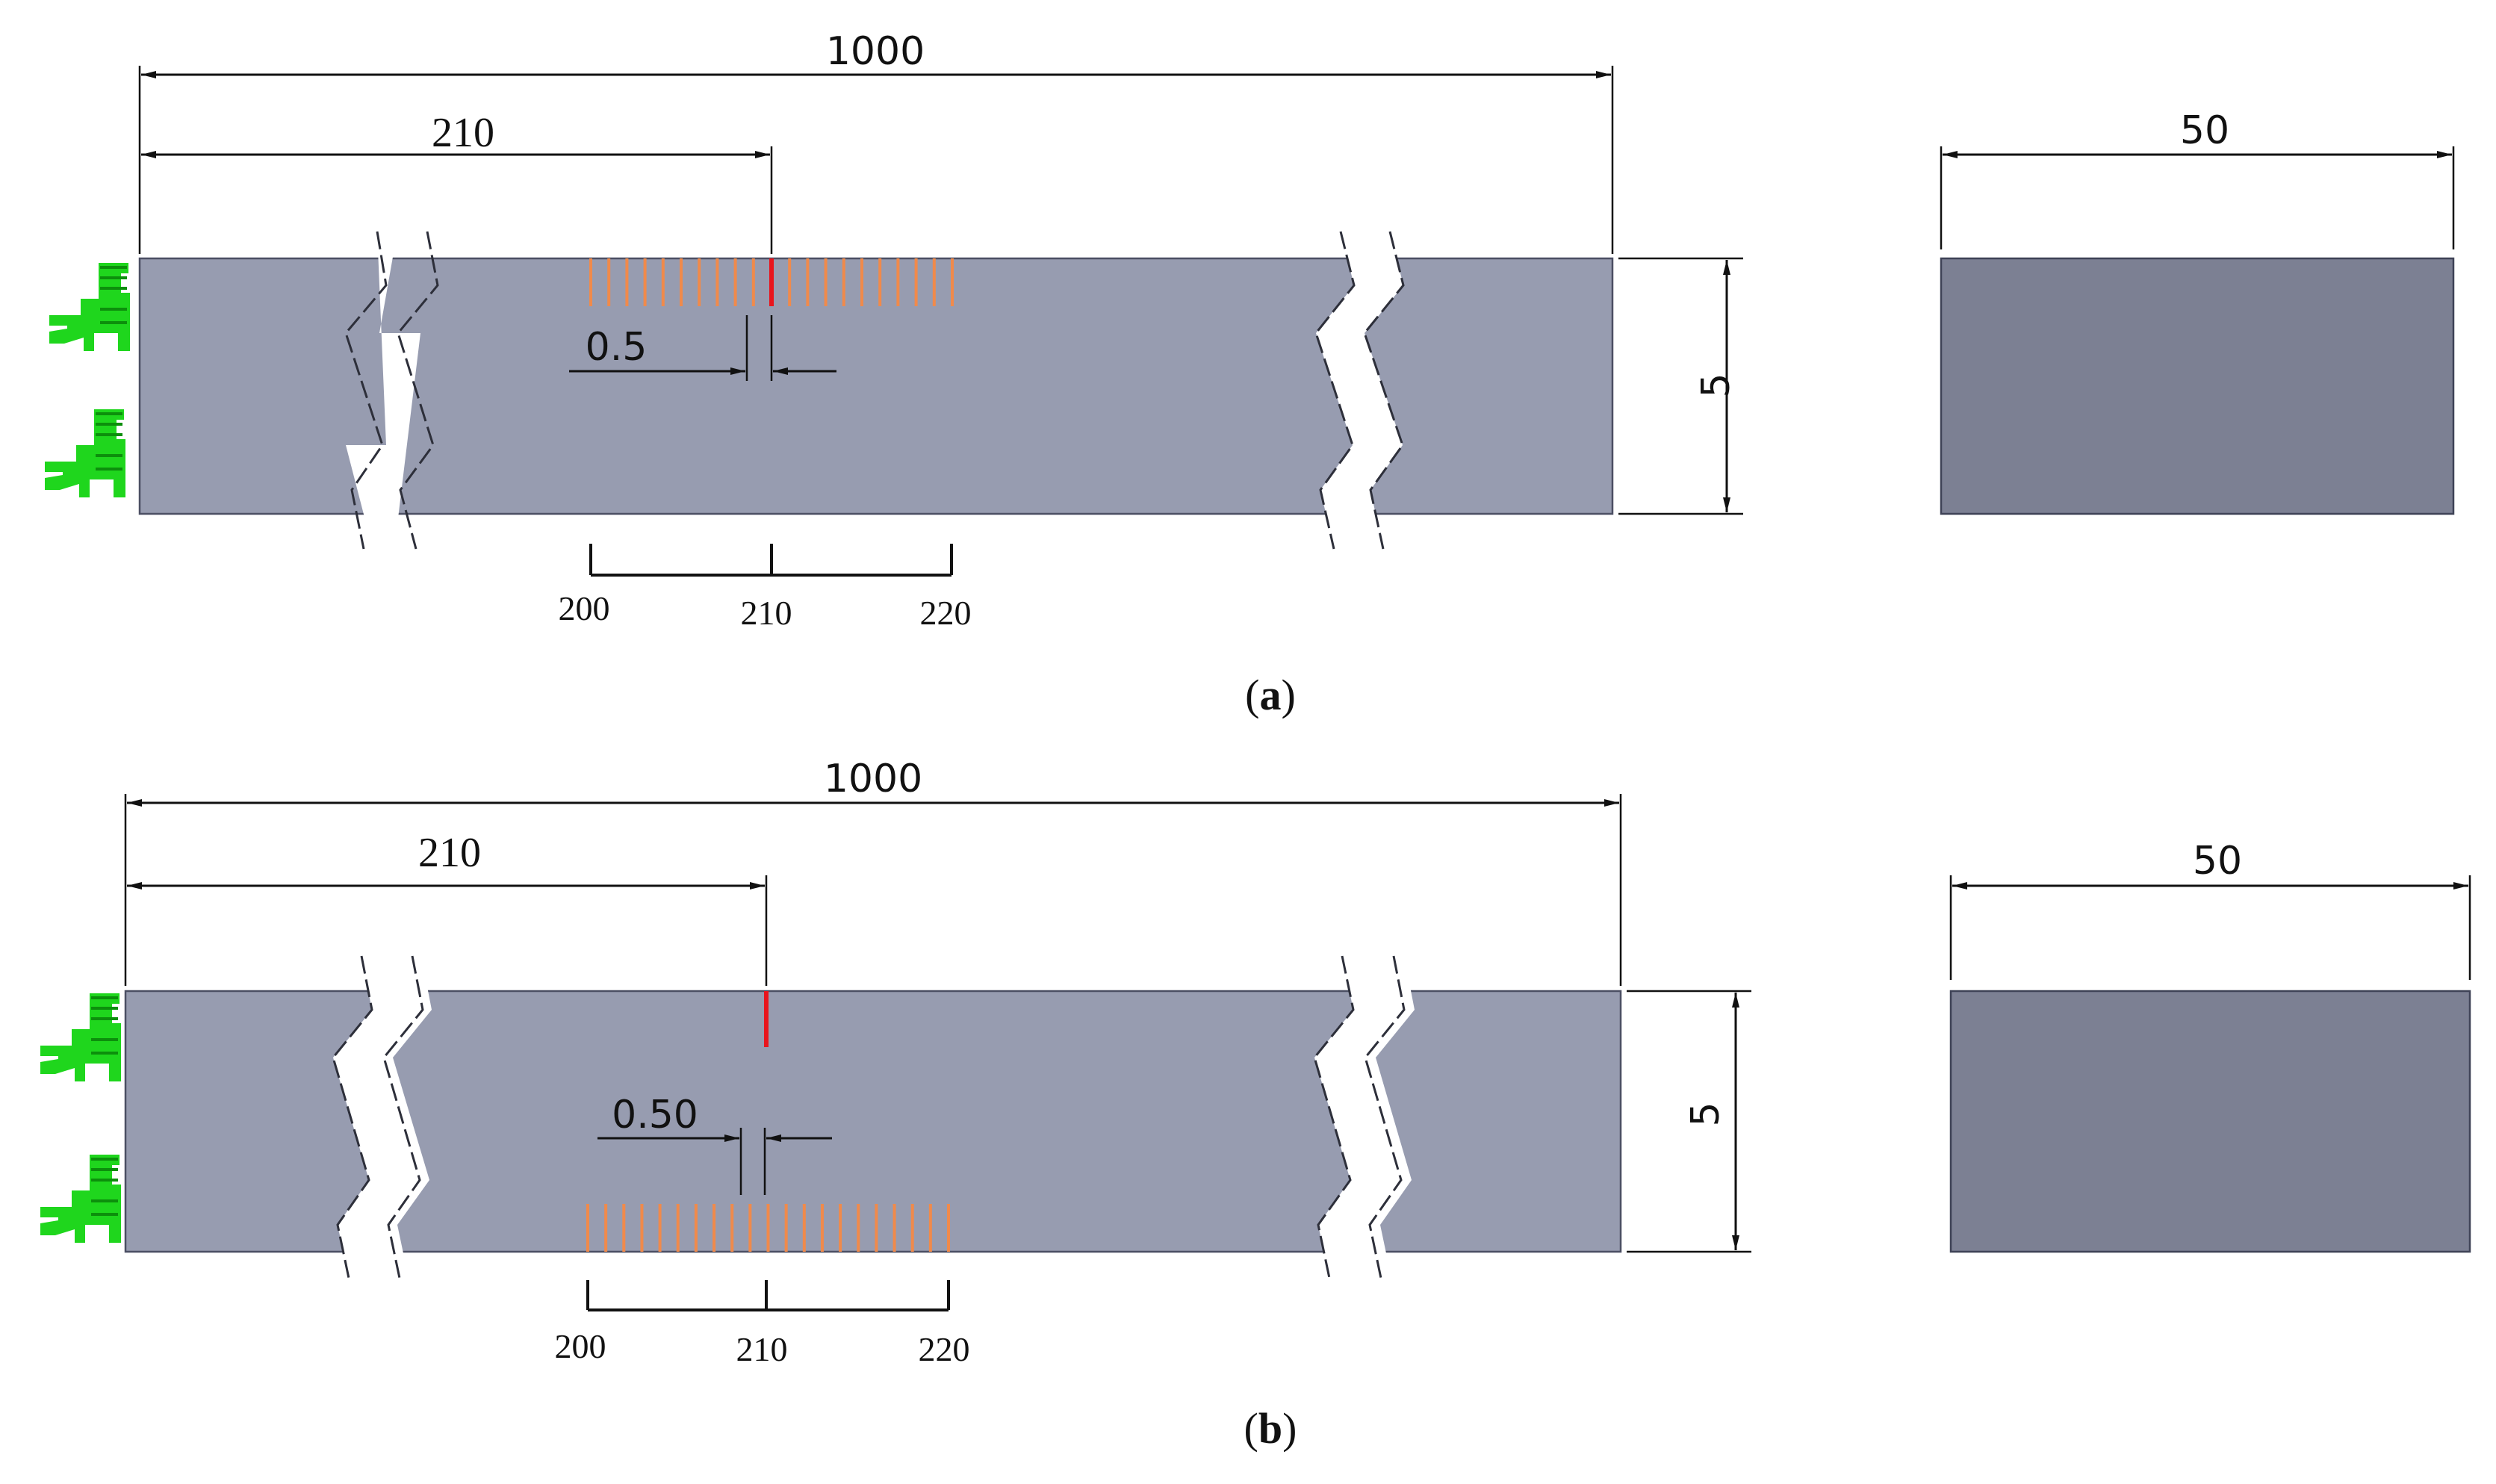 Image resolution: width=2496 pixels, height=1484 pixels. Describe the element at coordinates (714, 1144) in the screenshot. I see `crack-width-dimension: 0.50` at that location.